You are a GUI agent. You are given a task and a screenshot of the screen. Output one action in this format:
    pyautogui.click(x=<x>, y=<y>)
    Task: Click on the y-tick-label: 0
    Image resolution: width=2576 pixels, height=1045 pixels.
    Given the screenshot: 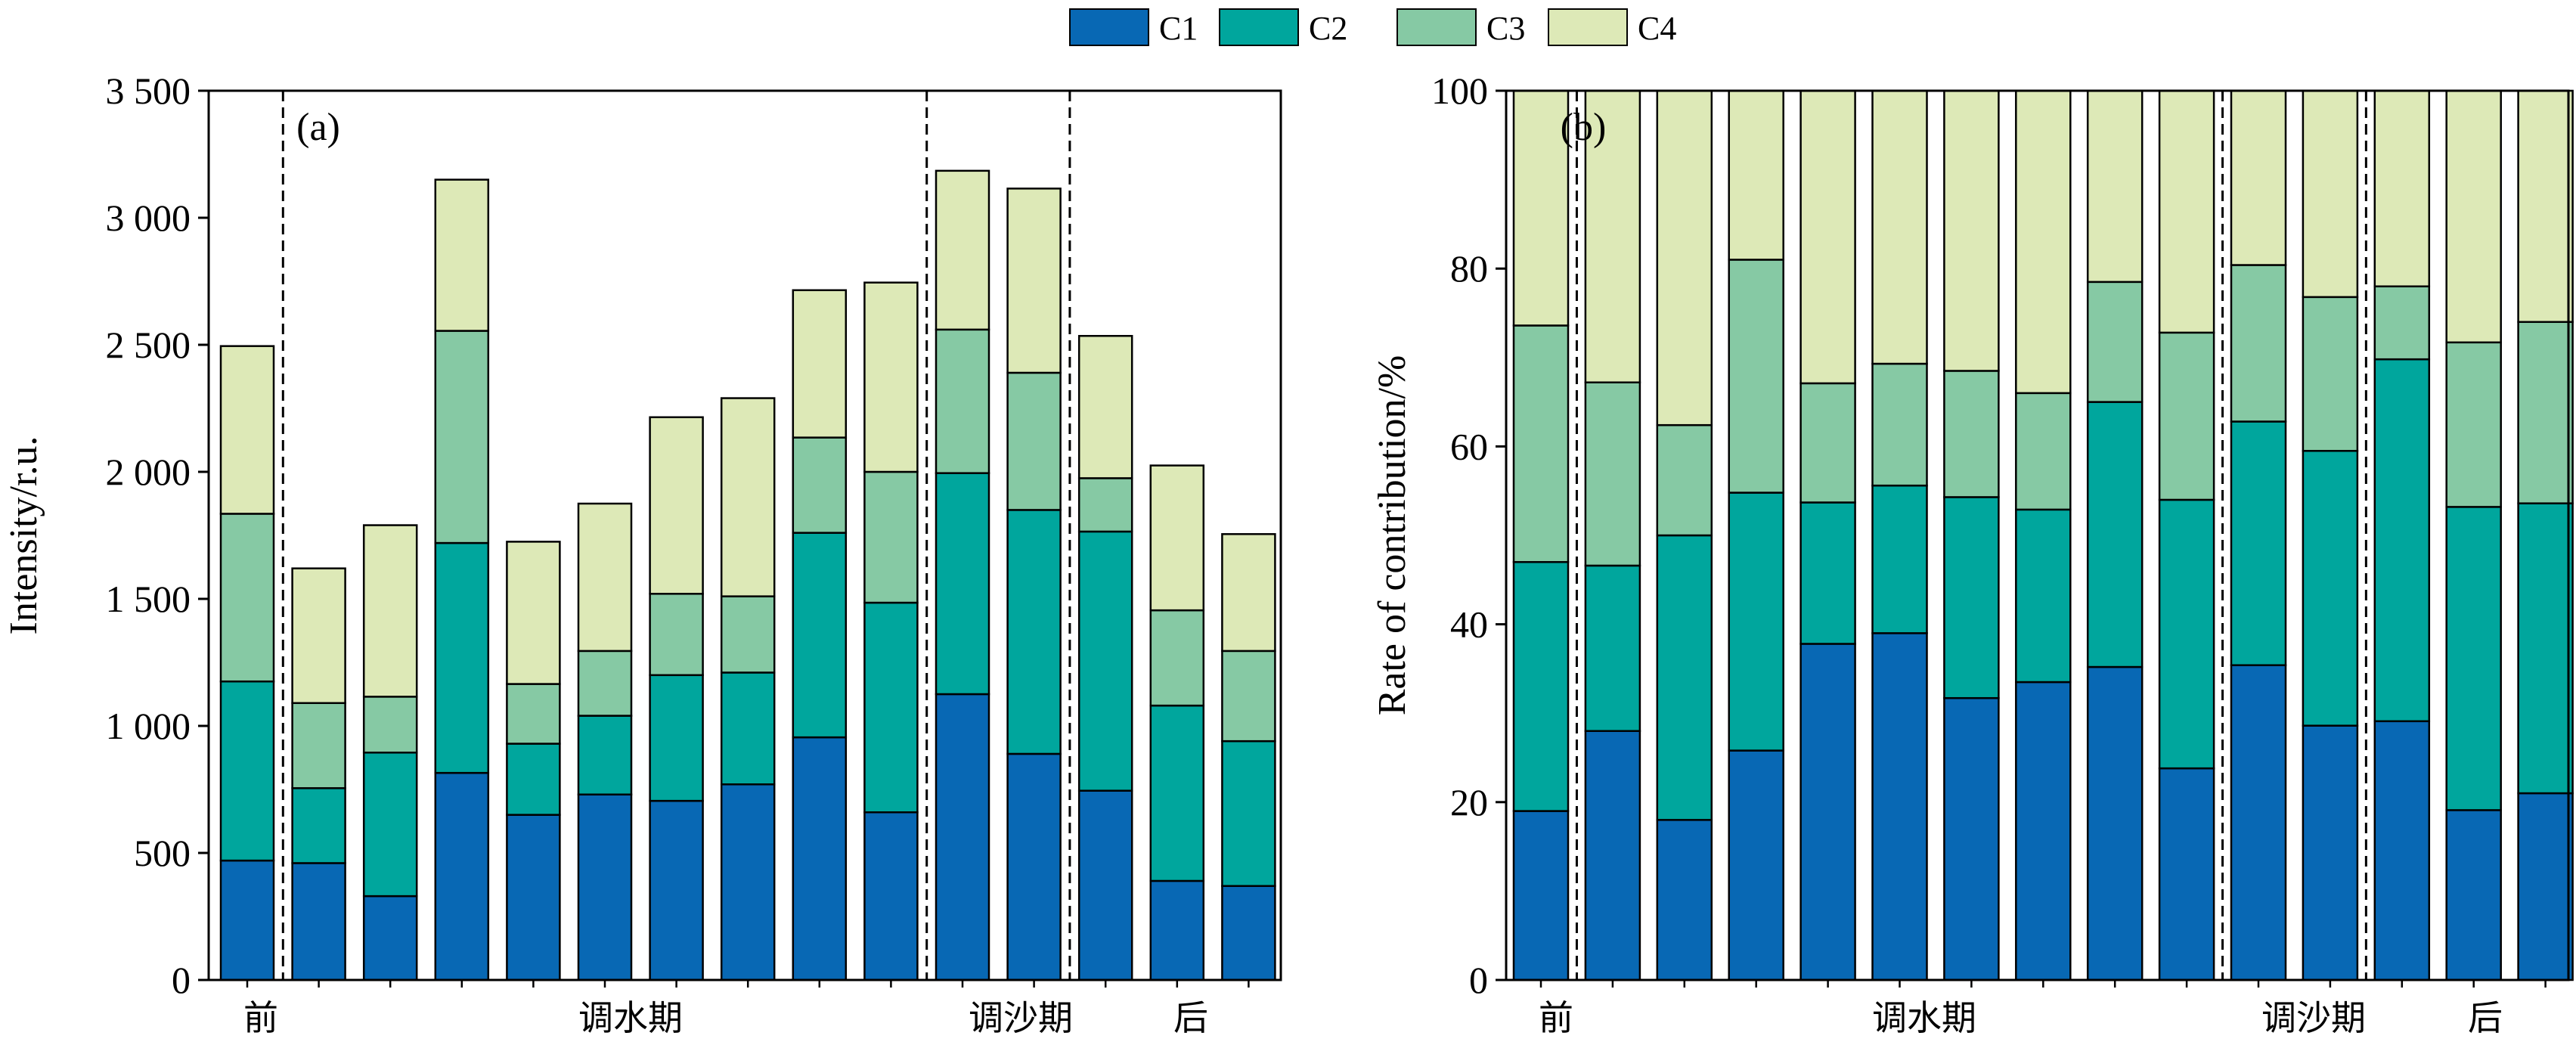 What is the action you would take?
    pyautogui.click(x=1478, y=980)
    